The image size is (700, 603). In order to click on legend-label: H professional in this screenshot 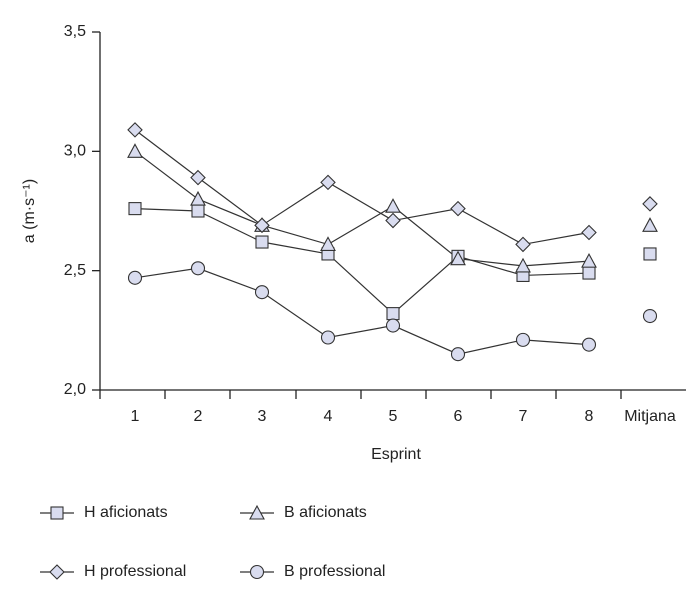, I will do `click(135, 571)`.